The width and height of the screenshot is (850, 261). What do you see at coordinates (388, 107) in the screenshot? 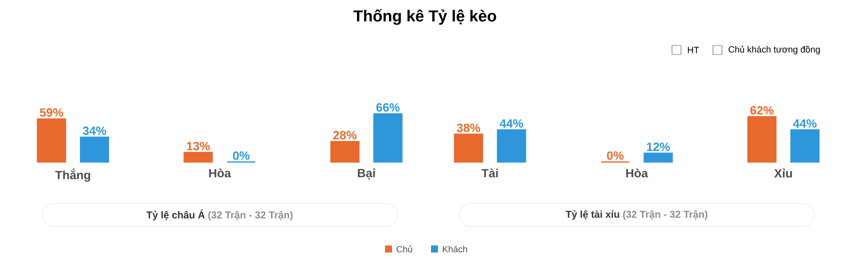
I see `data-label: 66%` at bounding box center [388, 107].